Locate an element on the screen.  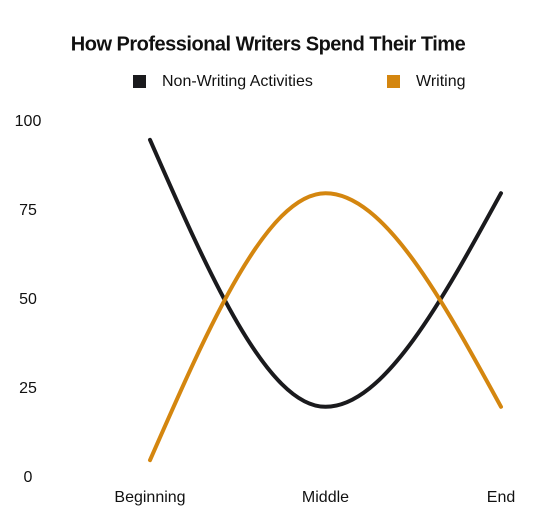
x-tick-label: Beginning is located at coordinates (149, 497).